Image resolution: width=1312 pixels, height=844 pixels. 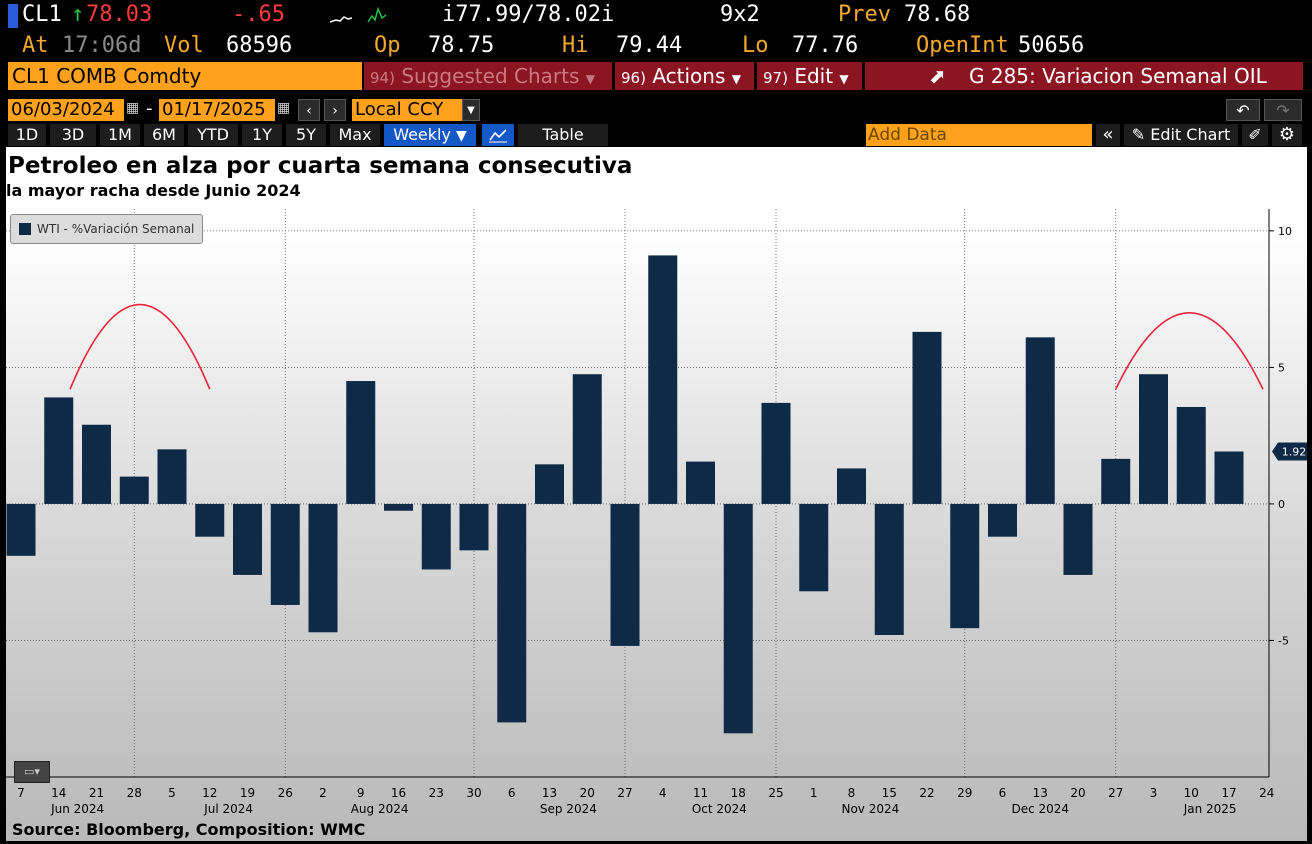 What do you see at coordinates (25, 229) in the screenshot?
I see `legend-swatch` at bounding box center [25, 229].